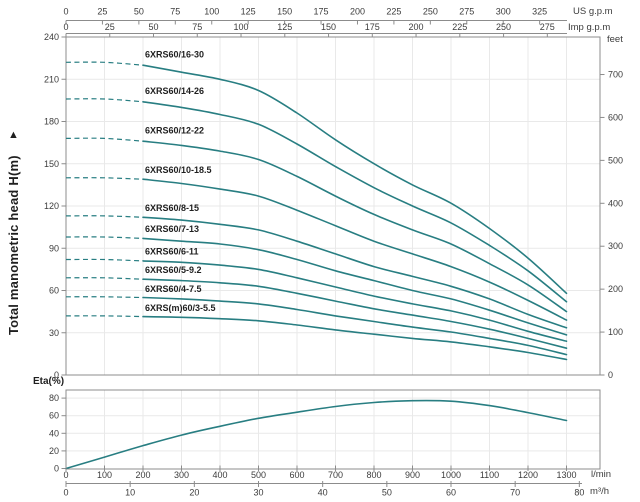  What do you see at coordinates (51, 37) in the screenshot?
I see `head-axis-tick-label: 240` at bounding box center [51, 37].